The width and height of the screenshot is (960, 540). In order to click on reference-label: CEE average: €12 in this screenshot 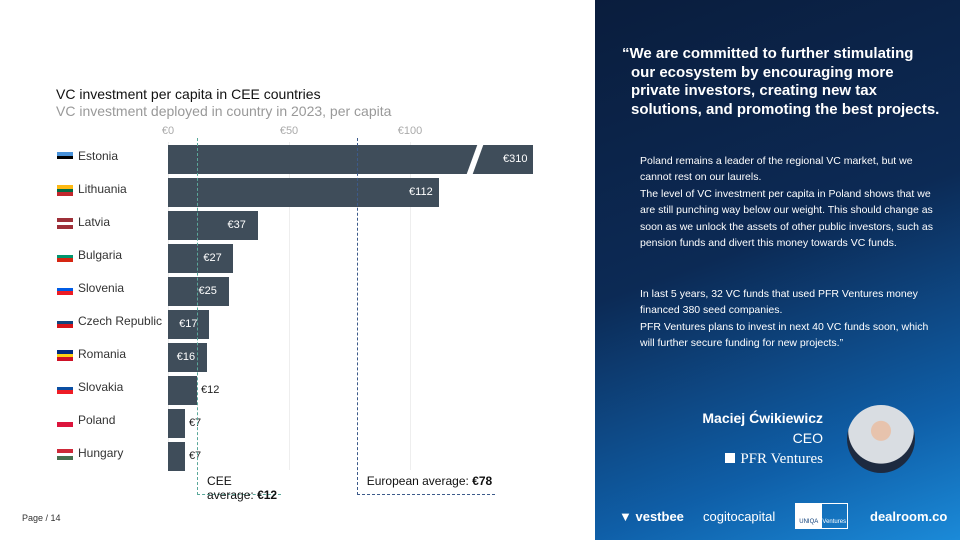, I will do `click(239, 486)`.